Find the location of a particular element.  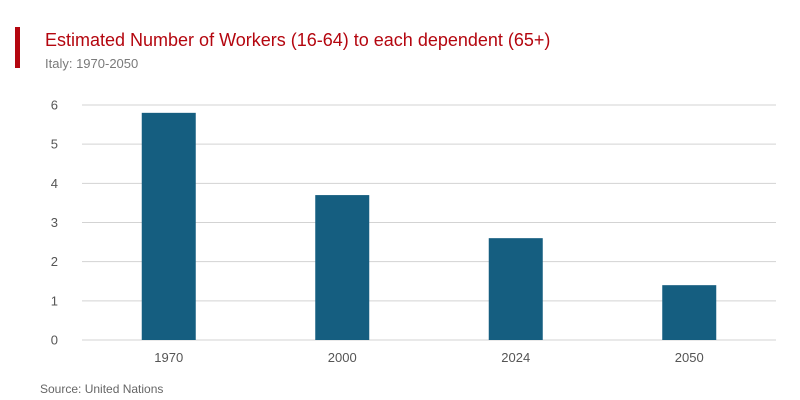

y-axis-ticks: 0 1 2 3 4 5 6 is located at coordinates (54, 223).